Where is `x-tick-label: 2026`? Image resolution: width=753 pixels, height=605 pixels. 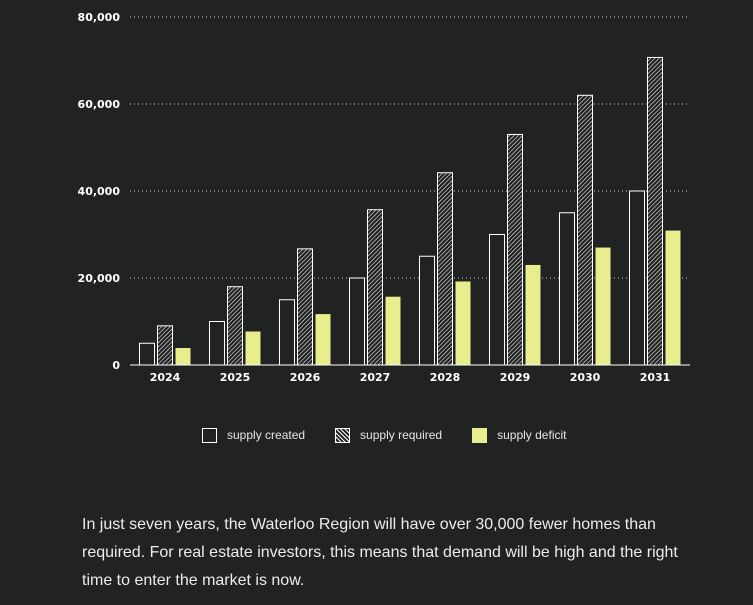
x-tick-label: 2026 is located at coordinates (305, 377).